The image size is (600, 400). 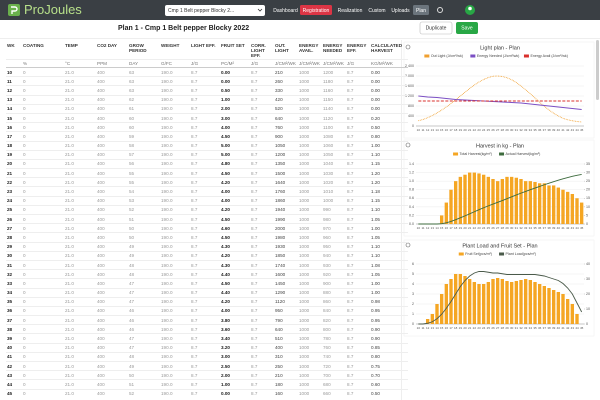 I want to click on table-cell: 950, so click(x=286, y=310).